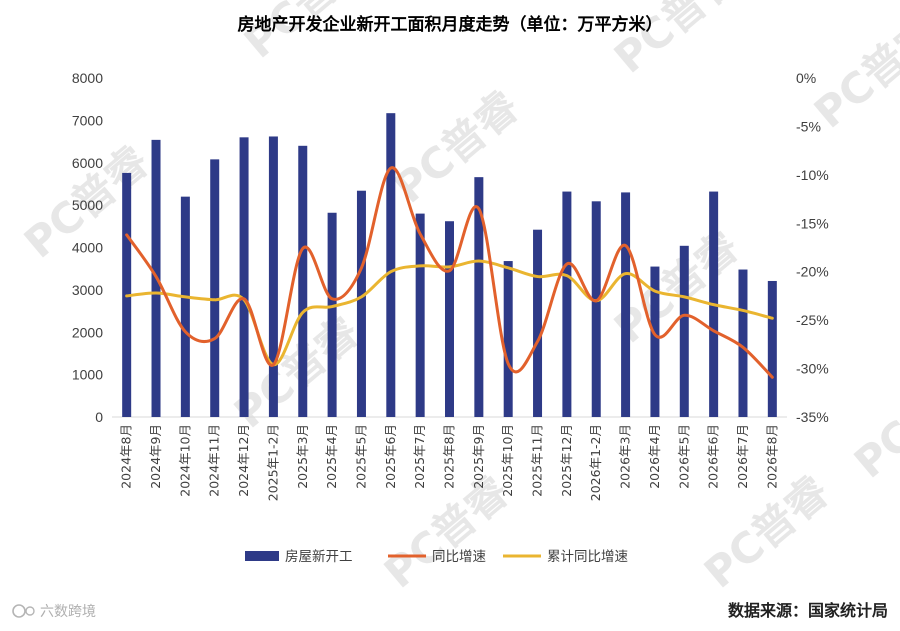  Describe the element at coordinates (155, 456) in the screenshot. I see `x-tick-label: 2024年9月` at that location.